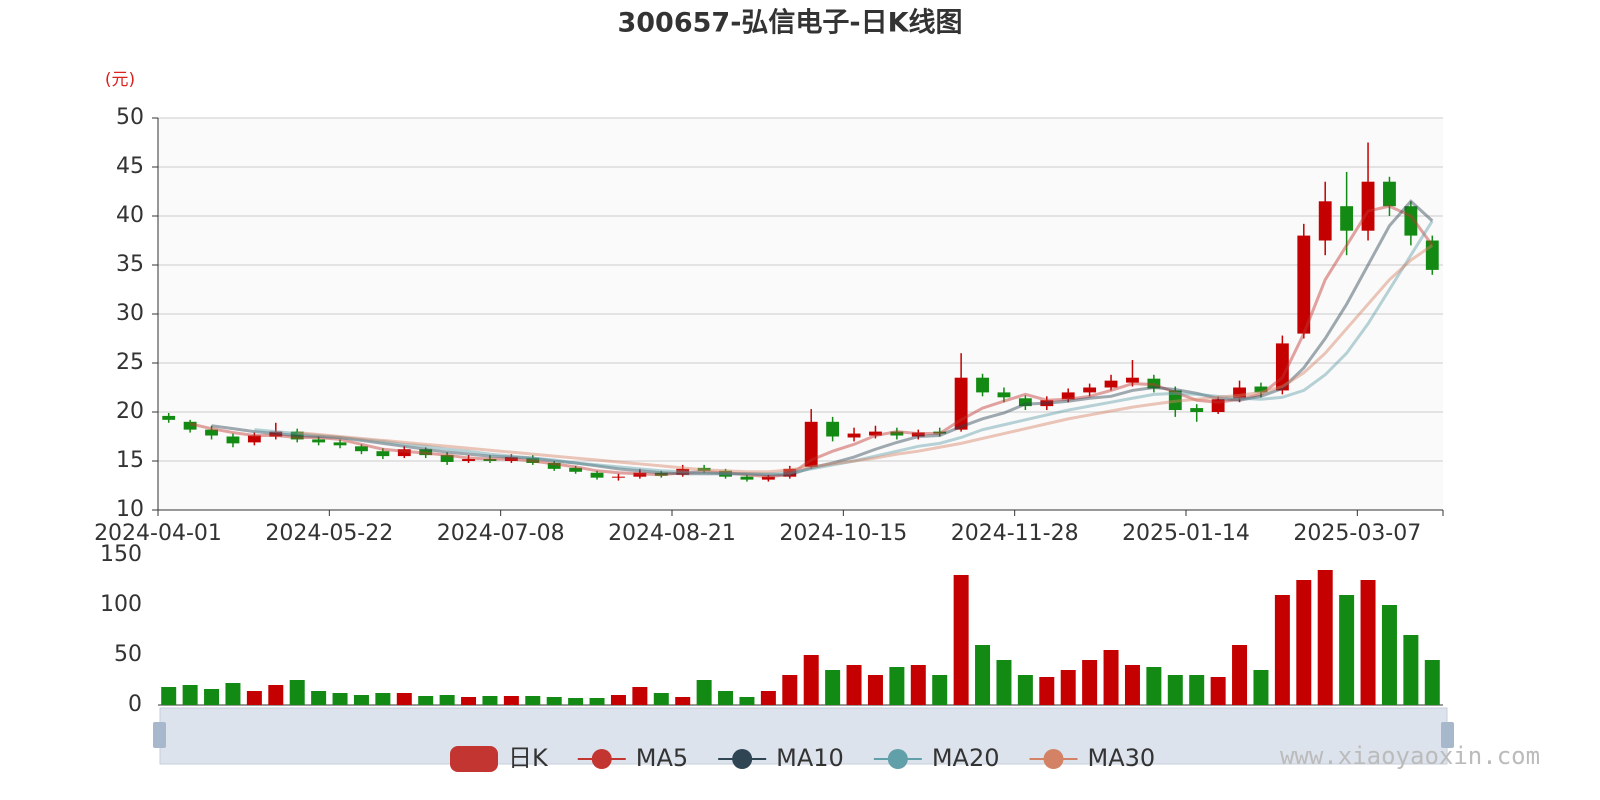 This screenshot has height=800, width=1600. I want to click on legend-item: MA20, so click(936, 758).